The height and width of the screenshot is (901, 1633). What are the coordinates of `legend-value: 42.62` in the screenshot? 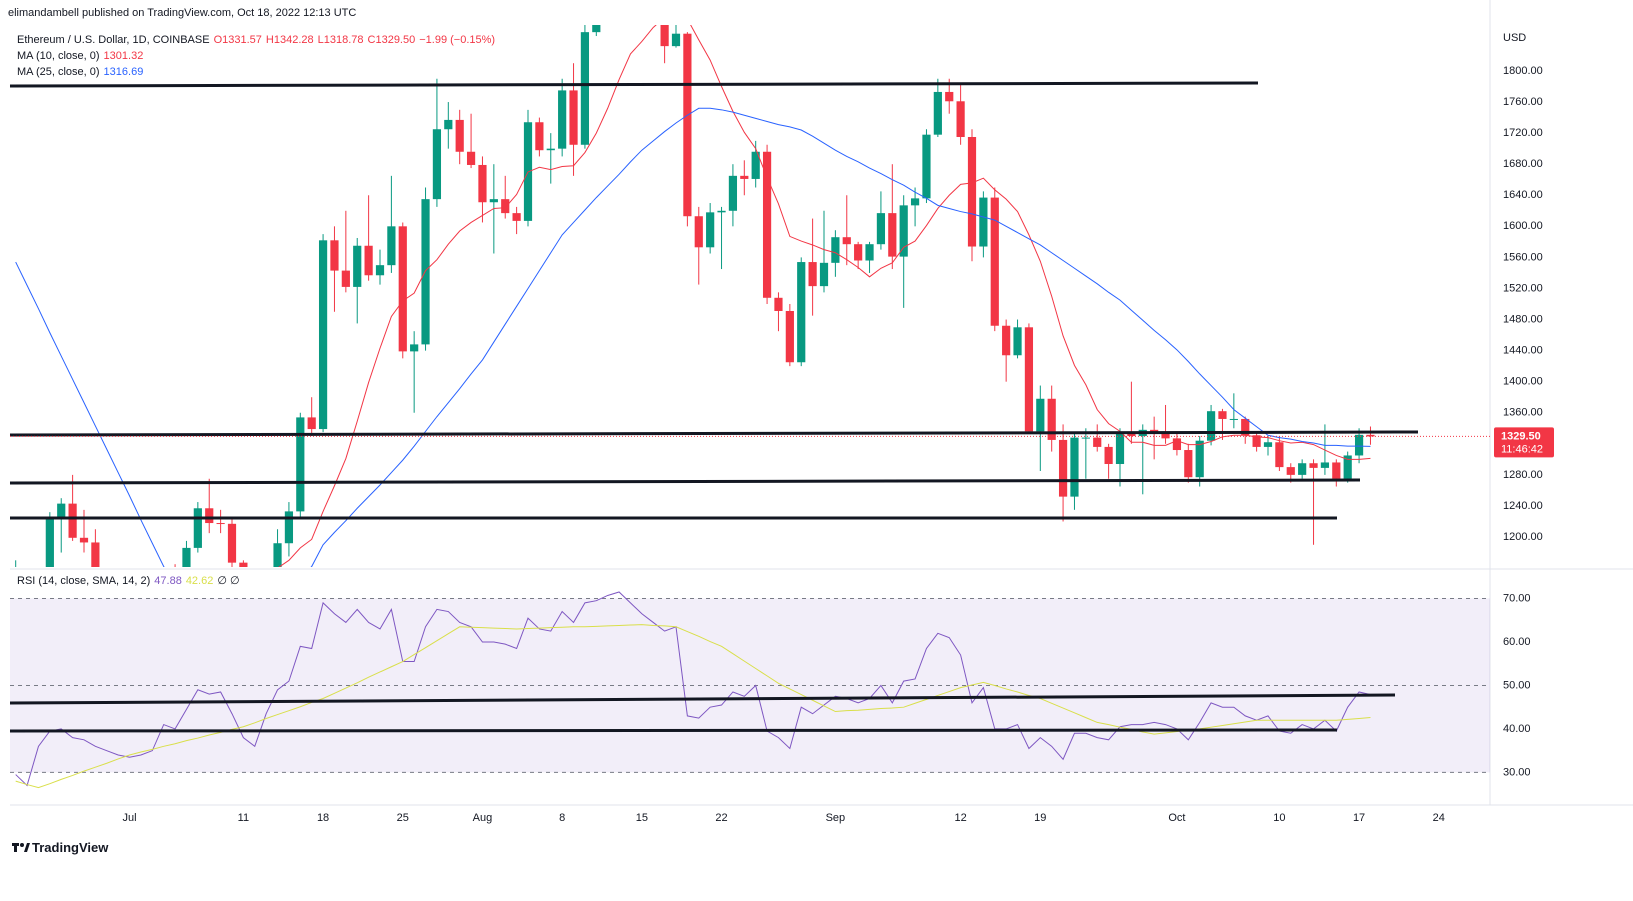 It's located at (199, 581).